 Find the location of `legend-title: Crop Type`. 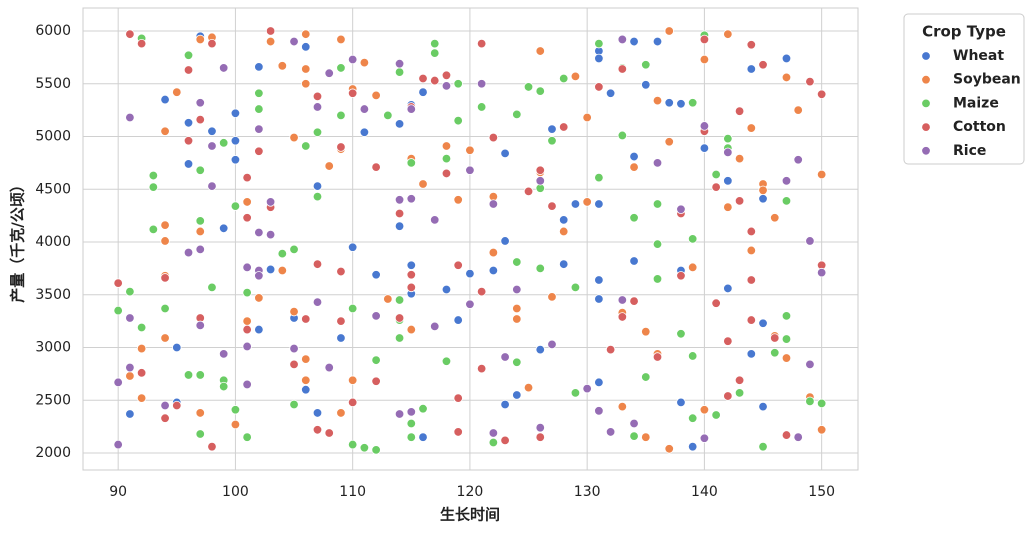

legend-title: Crop Type is located at coordinates (964, 32).